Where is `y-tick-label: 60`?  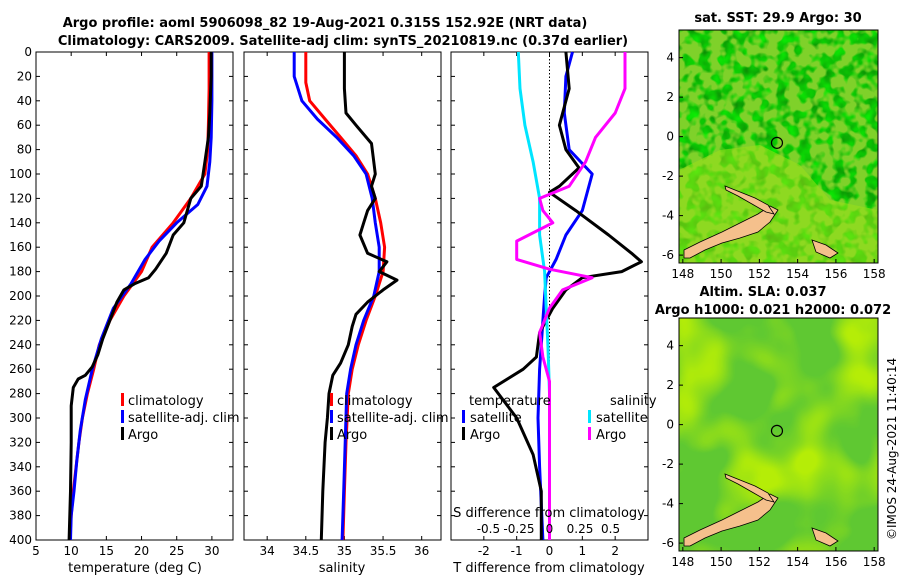
y-tick-label: 60 is located at coordinates (24, 125).